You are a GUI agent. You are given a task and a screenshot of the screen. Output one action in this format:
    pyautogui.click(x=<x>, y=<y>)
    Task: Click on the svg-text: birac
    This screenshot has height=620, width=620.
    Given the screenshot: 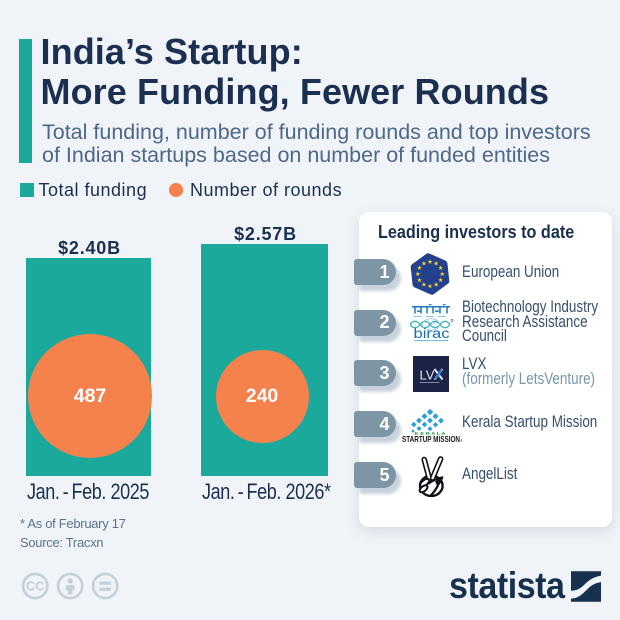 What is the action you would take?
    pyautogui.click(x=432, y=333)
    